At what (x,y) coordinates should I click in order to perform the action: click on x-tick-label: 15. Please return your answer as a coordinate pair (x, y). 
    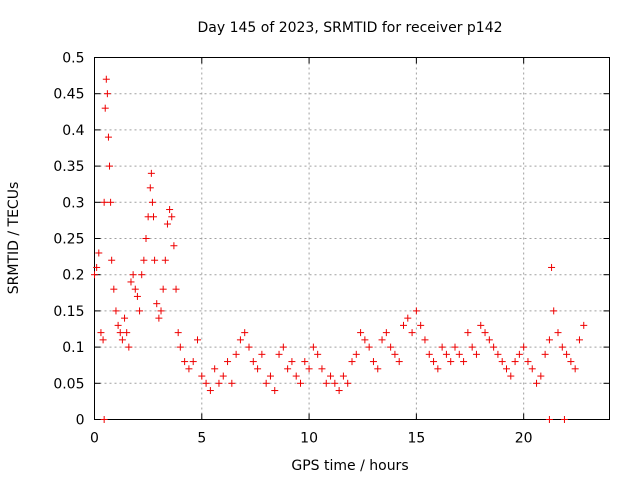
    Looking at the image, I should click on (416, 439).